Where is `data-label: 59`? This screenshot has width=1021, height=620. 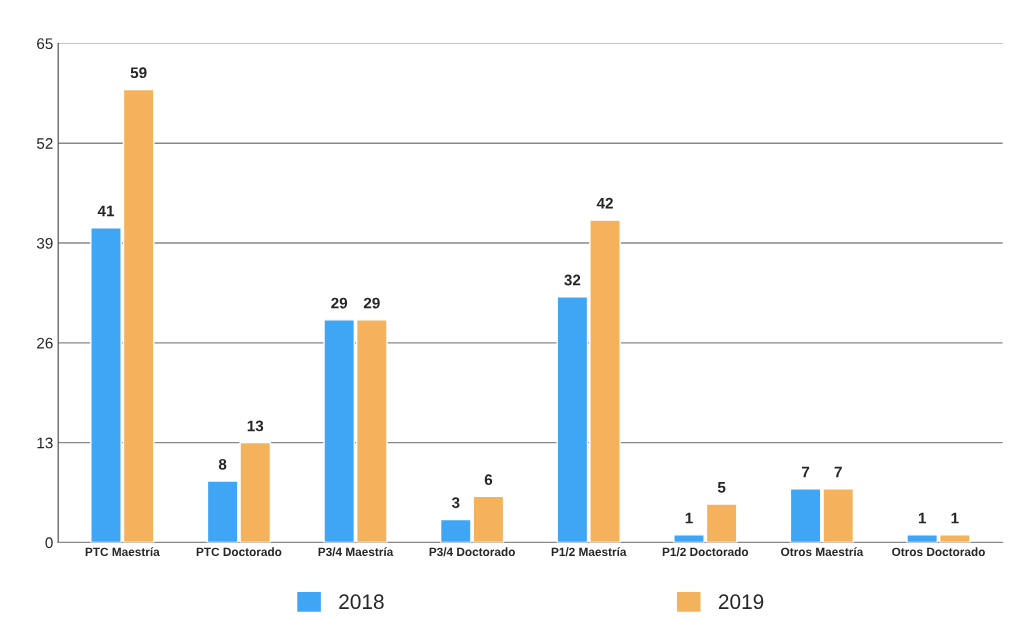
data-label: 59 is located at coordinates (138, 73).